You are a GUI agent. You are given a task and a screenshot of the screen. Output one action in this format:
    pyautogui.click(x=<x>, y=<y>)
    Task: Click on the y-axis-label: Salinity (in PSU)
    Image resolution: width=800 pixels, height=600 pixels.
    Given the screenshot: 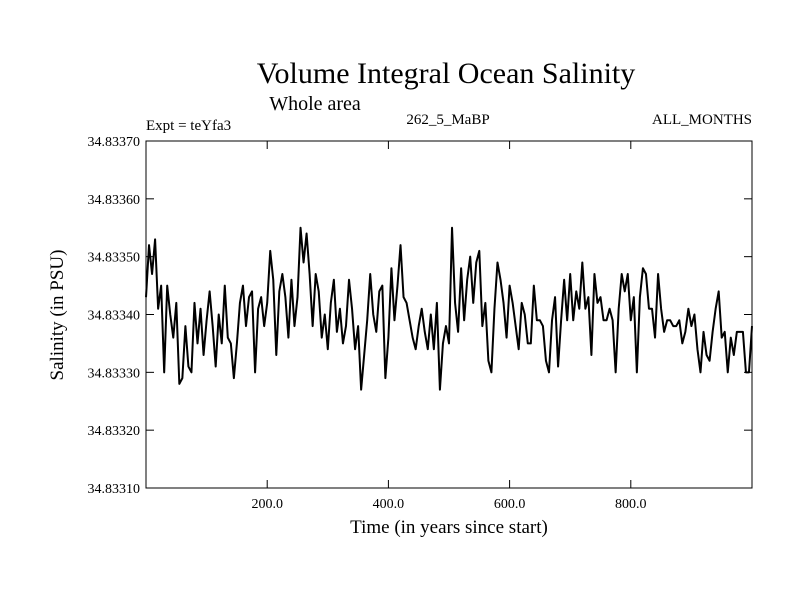 What is the action you would take?
    pyautogui.click(x=57, y=315)
    